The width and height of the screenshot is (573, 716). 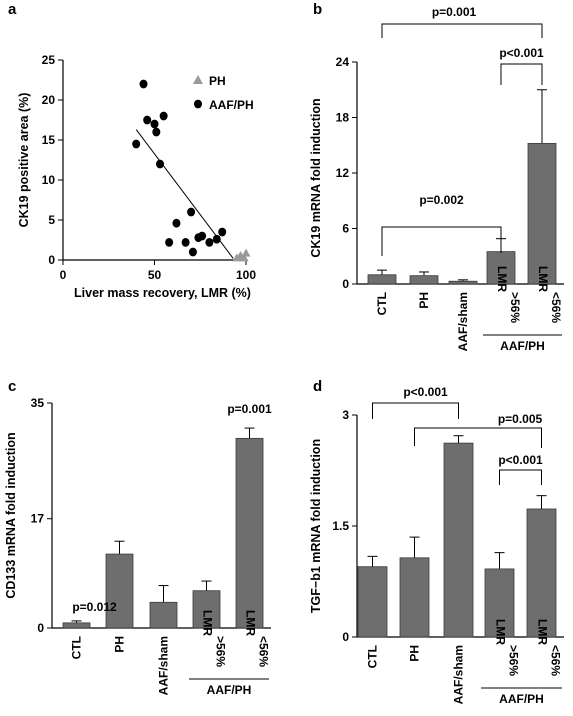 What do you see at coordinates (343, 62) in the screenshot?
I see `y-tick-label: 24` at bounding box center [343, 62].